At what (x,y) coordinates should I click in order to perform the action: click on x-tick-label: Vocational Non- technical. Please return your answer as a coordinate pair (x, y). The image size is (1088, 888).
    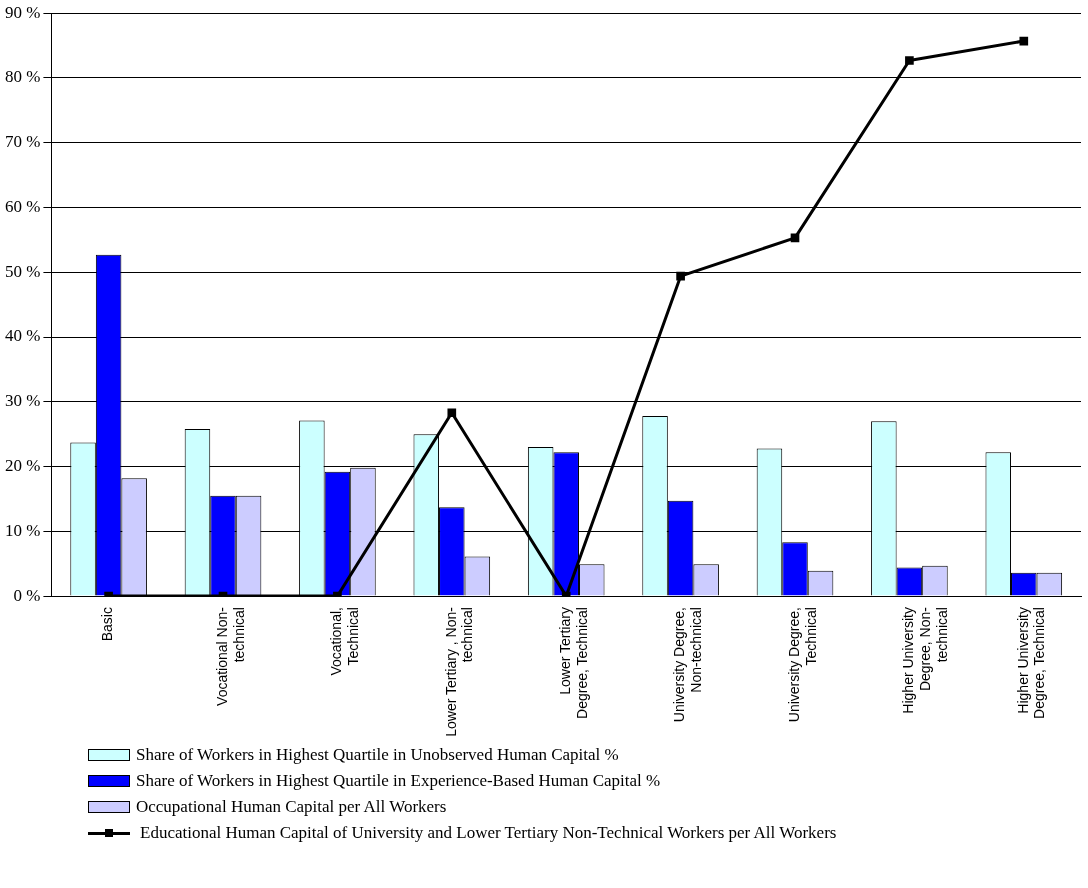
    Looking at the image, I should click on (230, 656).